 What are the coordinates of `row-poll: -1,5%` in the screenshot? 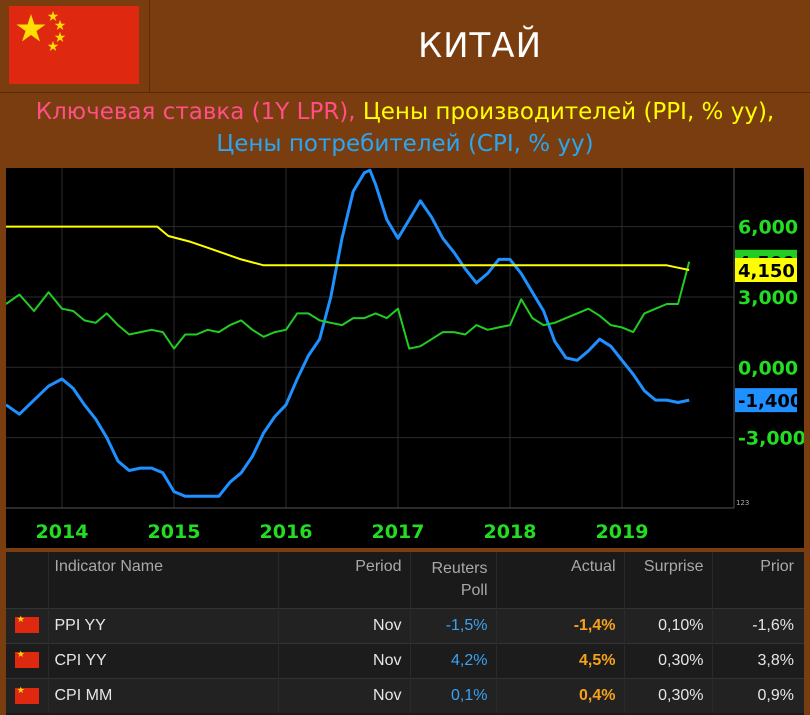 It's located at (453, 625).